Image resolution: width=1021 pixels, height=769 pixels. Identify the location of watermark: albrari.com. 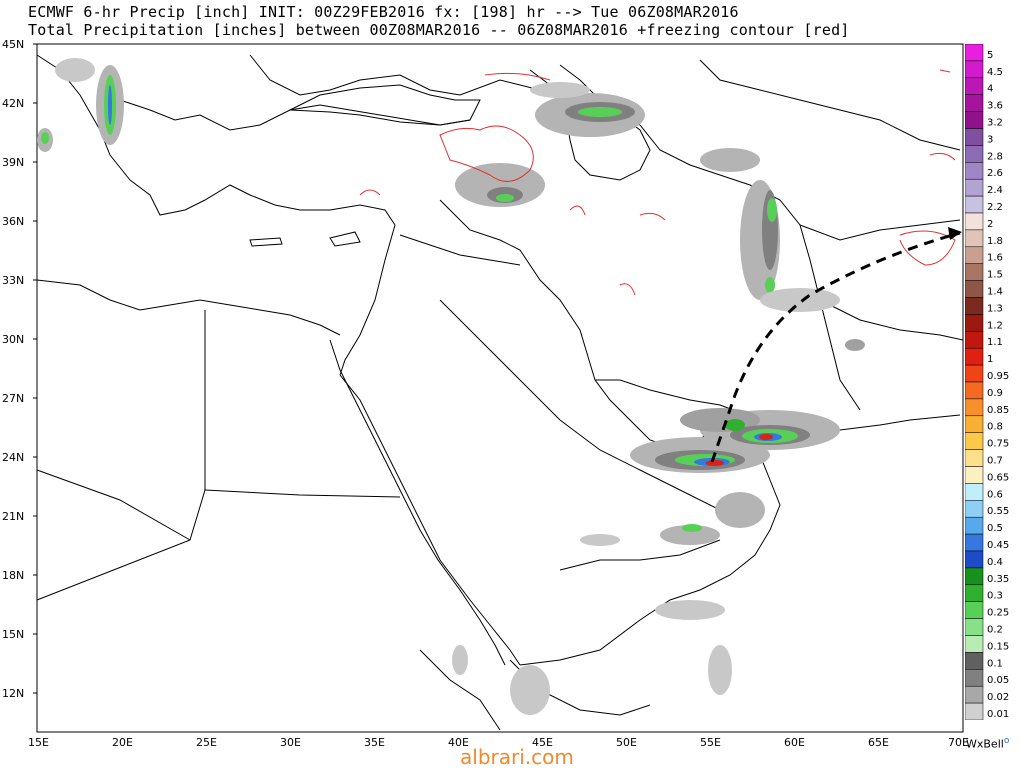
(517, 757).